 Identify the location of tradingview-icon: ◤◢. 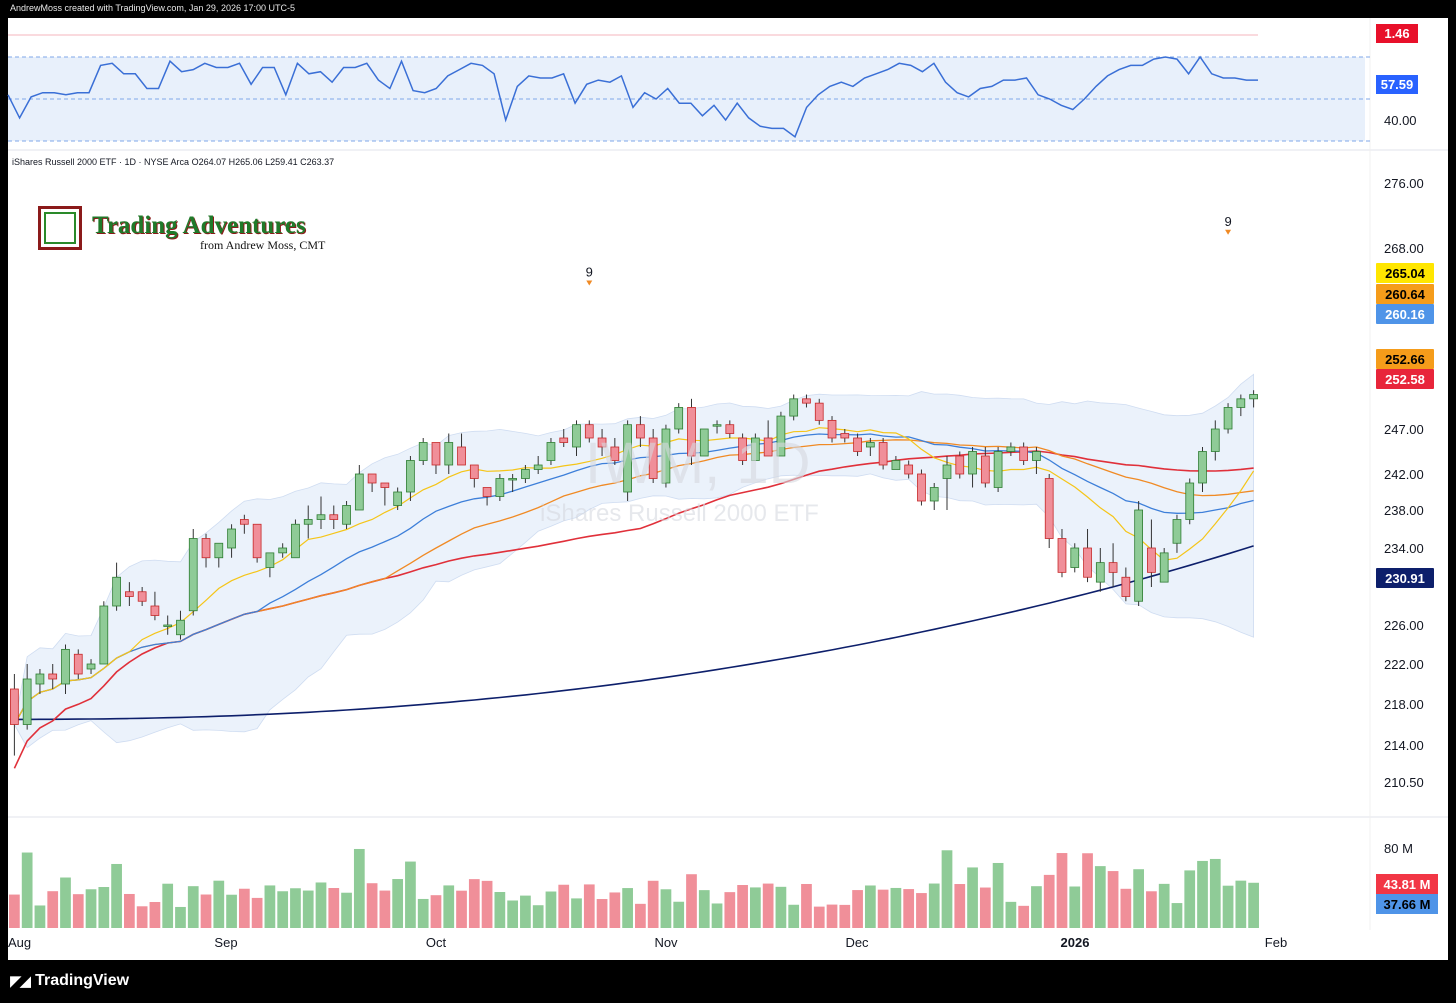
(20, 981).